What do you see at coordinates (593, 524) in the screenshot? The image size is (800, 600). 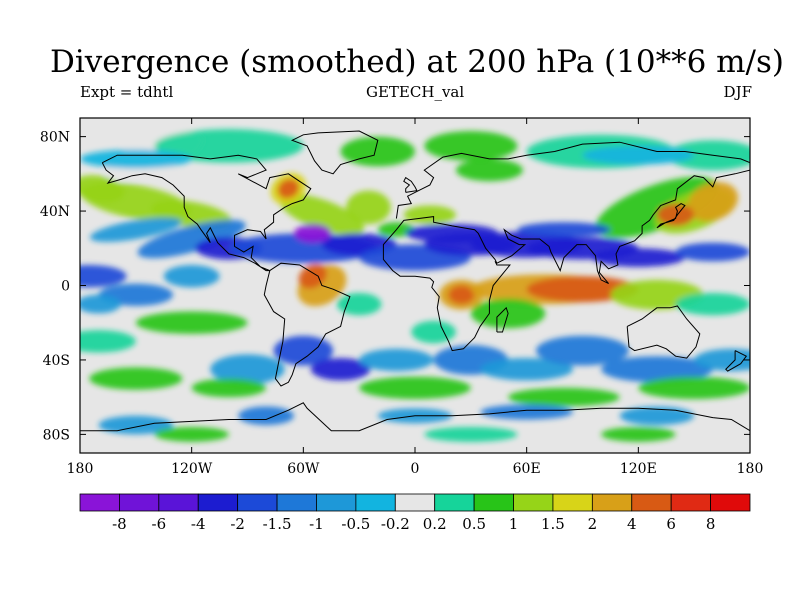 I see `colorbar-label: 2` at bounding box center [593, 524].